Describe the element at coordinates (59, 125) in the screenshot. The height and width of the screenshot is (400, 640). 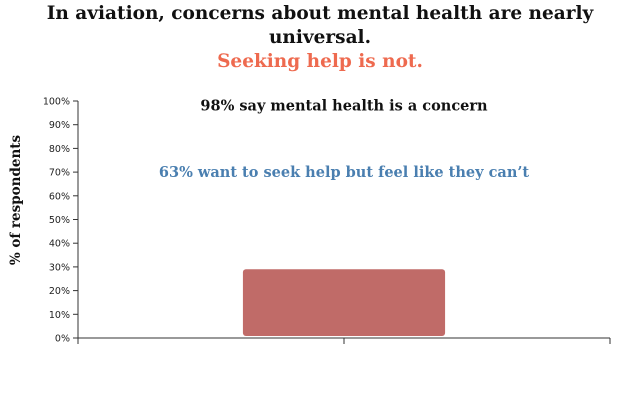
I see `y-tick-label: 90%` at that location.